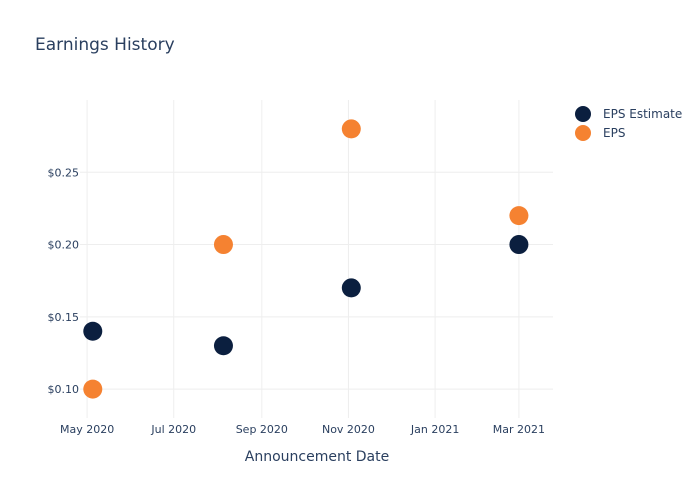 Image resolution: width=700 pixels, height=500 pixels. I want to click on y-tick-label: $0.20, so click(64, 245).